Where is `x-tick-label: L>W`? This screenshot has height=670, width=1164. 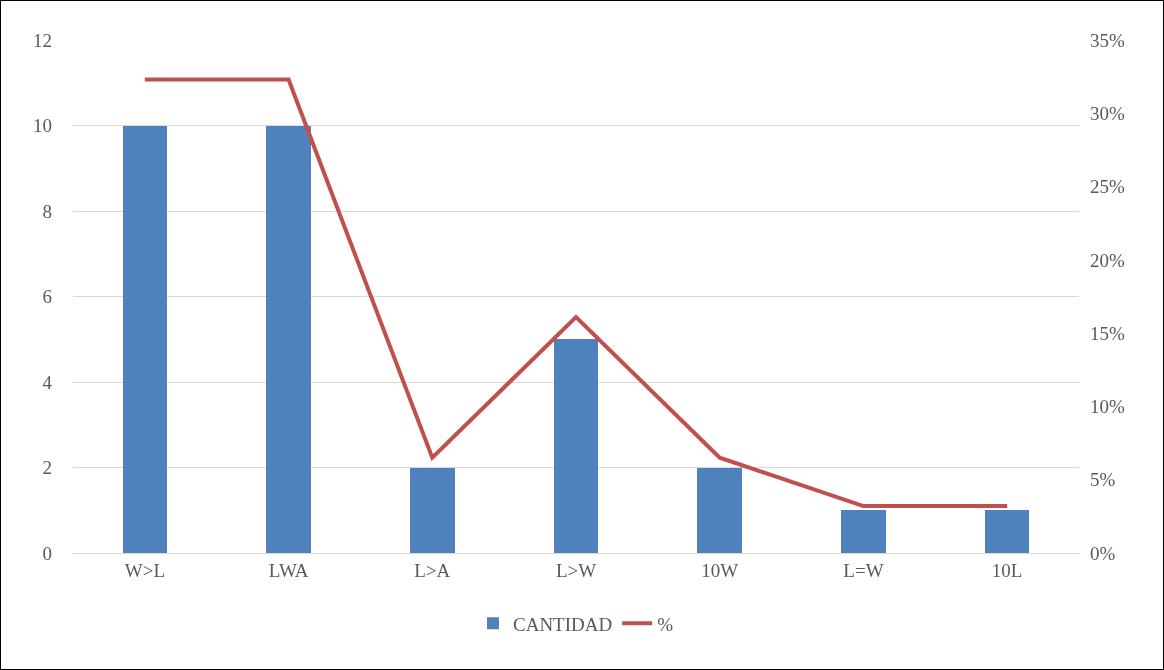
x-tick-label: L>W is located at coordinates (576, 570).